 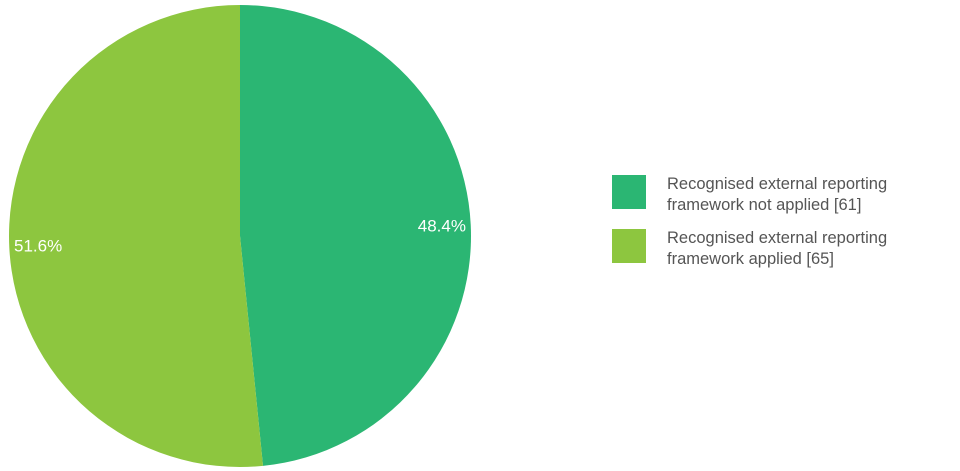 What do you see at coordinates (764, 205) in the screenshot?
I see `legend-label-line: framework not applied [61]` at bounding box center [764, 205].